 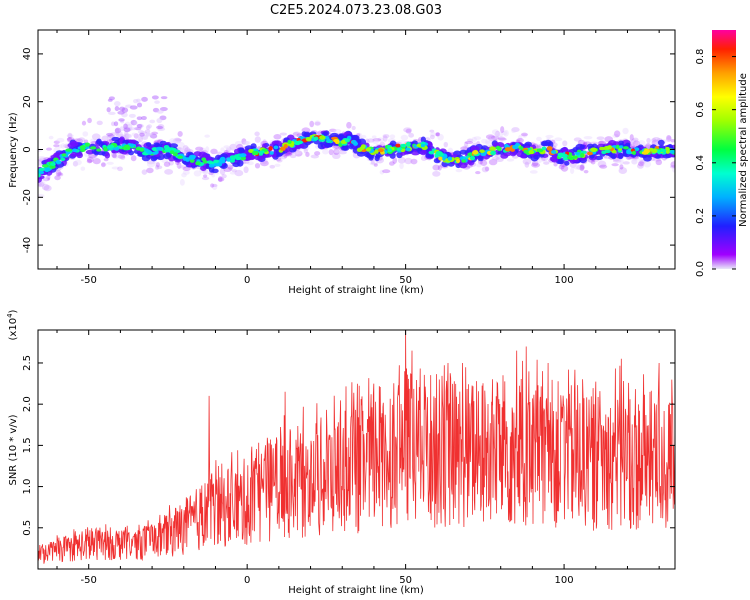 I want to click on chart-title: C2E5.2024.073.23.08.G03, so click(x=356, y=10).